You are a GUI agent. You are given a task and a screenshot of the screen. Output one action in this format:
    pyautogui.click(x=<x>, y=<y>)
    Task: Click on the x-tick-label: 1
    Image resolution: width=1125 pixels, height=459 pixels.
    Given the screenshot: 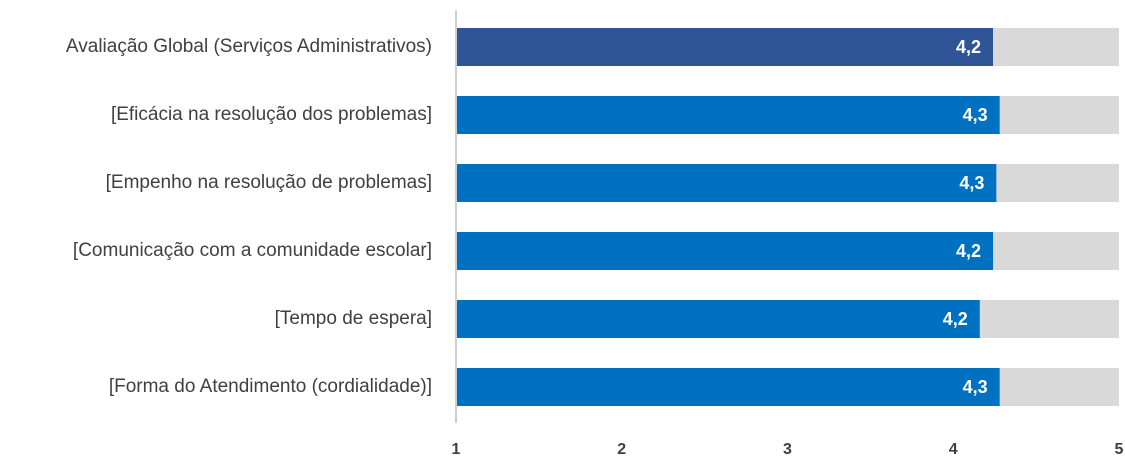 What is the action you would take?
    pyautogui.click(x=456, y=449)
    